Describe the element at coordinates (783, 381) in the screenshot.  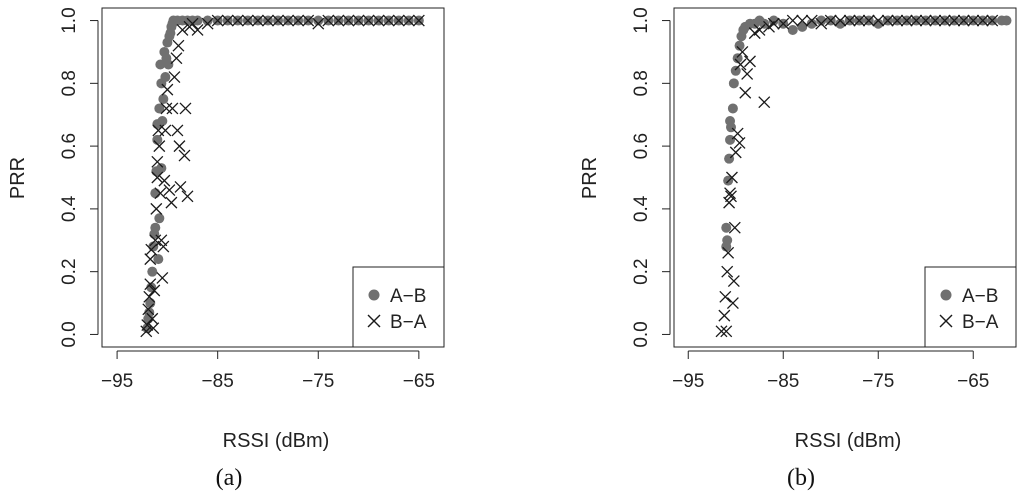
I see `x-tick-label: −85` at that location.